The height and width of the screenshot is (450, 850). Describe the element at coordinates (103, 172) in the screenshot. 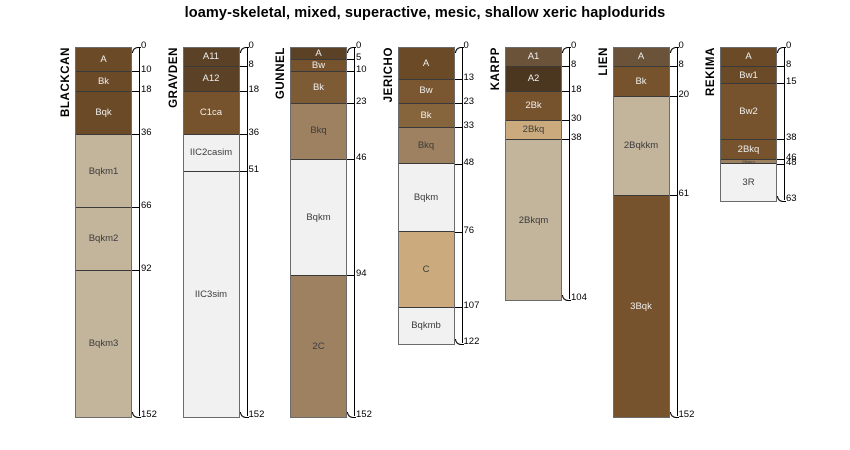

I see `horizon-layer: Bqkm1` at that location.